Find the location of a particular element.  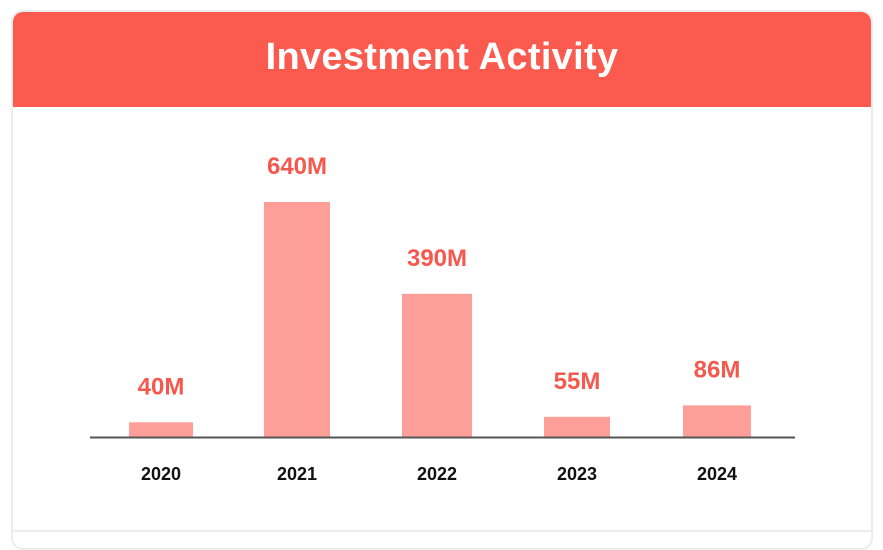

bar-2022 is located at coordinates (437, 365).